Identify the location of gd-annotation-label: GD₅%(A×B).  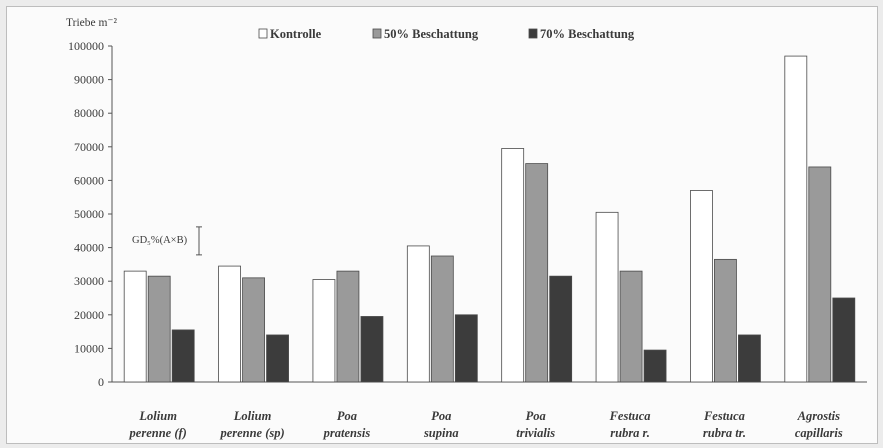
(160, 240).